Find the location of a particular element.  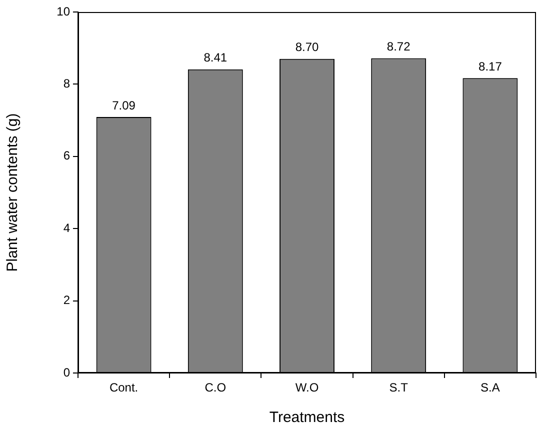

y-tick-label: 6 is located at coordinates (66, 155).